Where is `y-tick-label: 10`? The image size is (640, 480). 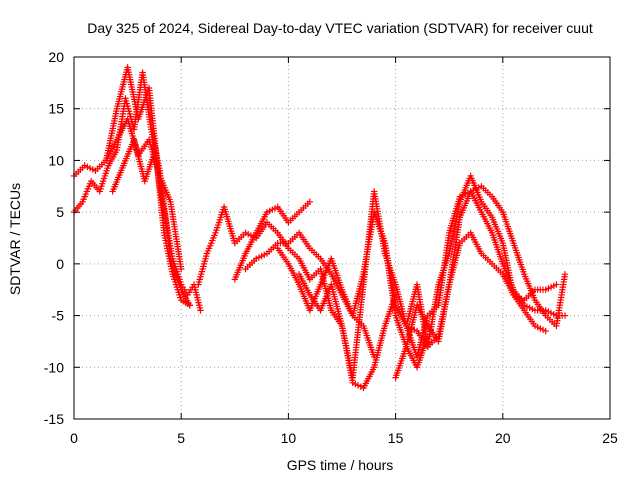
y-tick-label: 10 is located at coordinates (56, 160).